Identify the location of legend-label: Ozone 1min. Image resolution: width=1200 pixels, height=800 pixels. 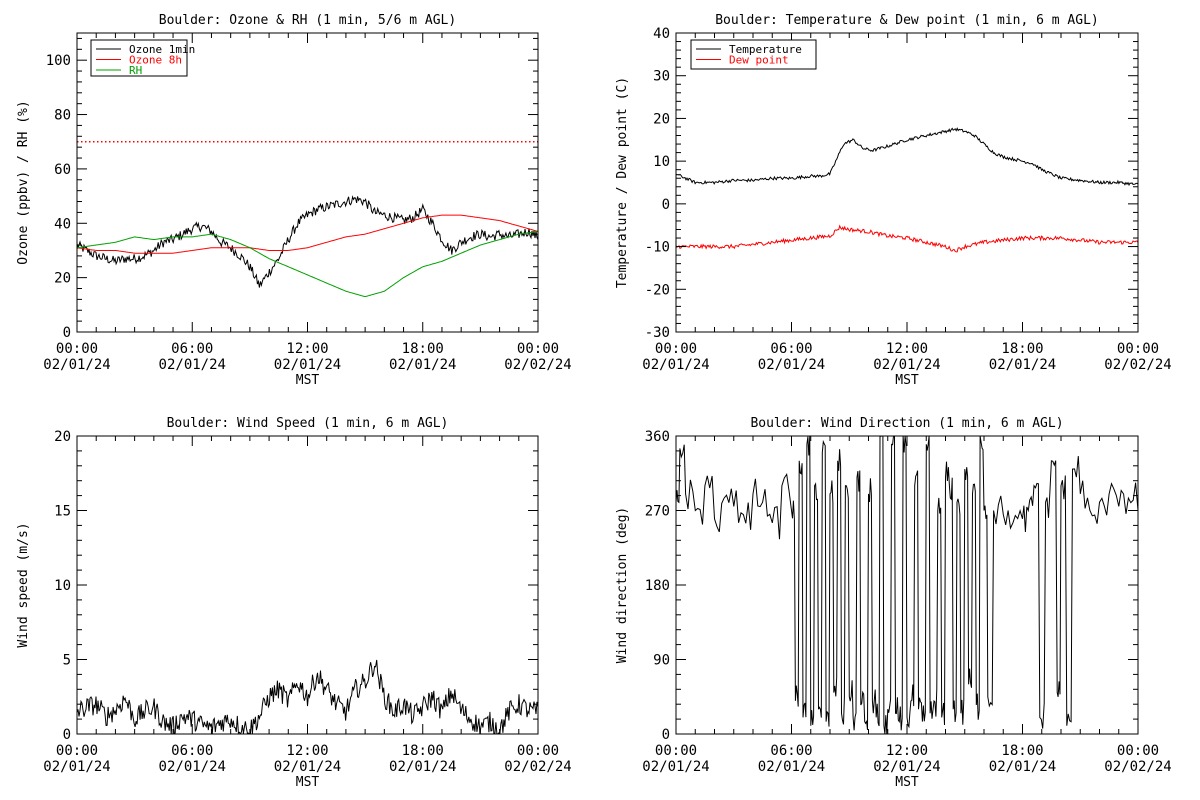
(162, 49).